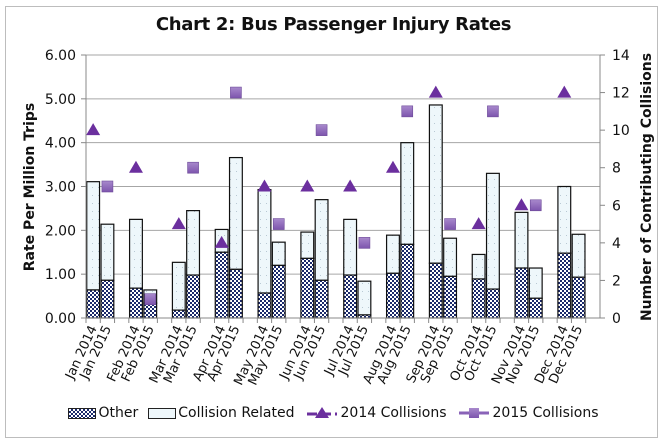 The width and height of the screenshot is (667, 446). I want to click on y-tick-label: 5.00, so click(60, 100).